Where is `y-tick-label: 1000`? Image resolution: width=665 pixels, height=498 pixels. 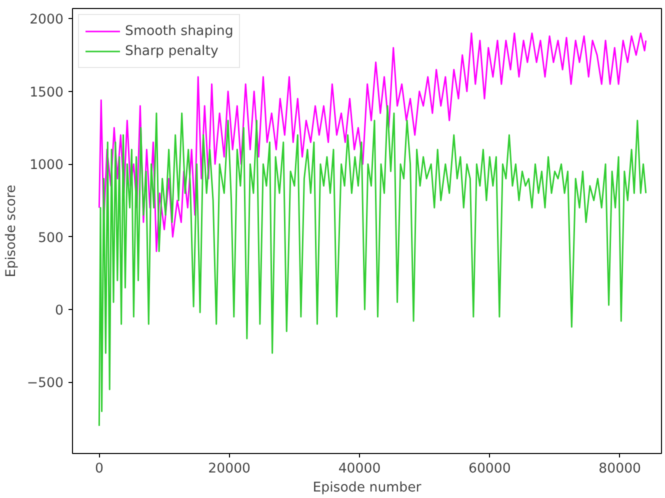
y-tick-label: 1000 is located at coordinates (47, 166).